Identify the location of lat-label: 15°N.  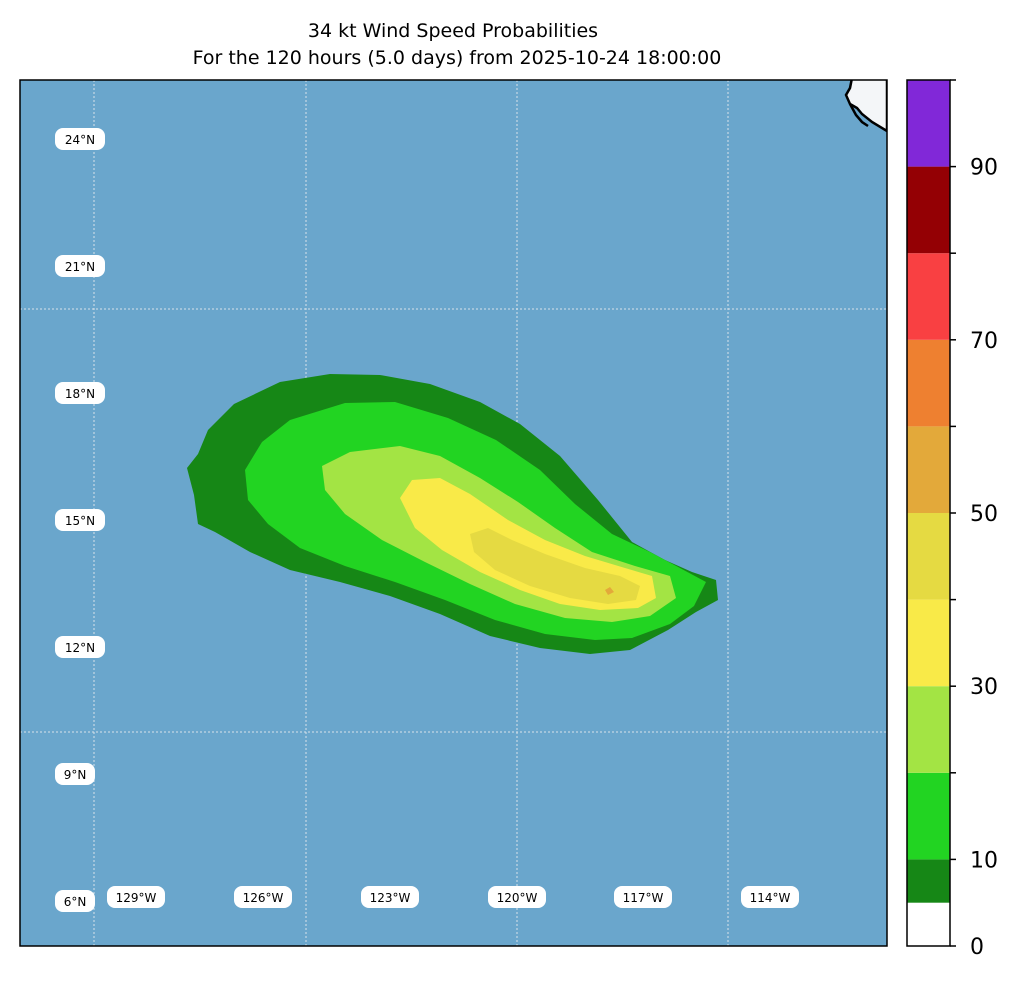
(80, 520).